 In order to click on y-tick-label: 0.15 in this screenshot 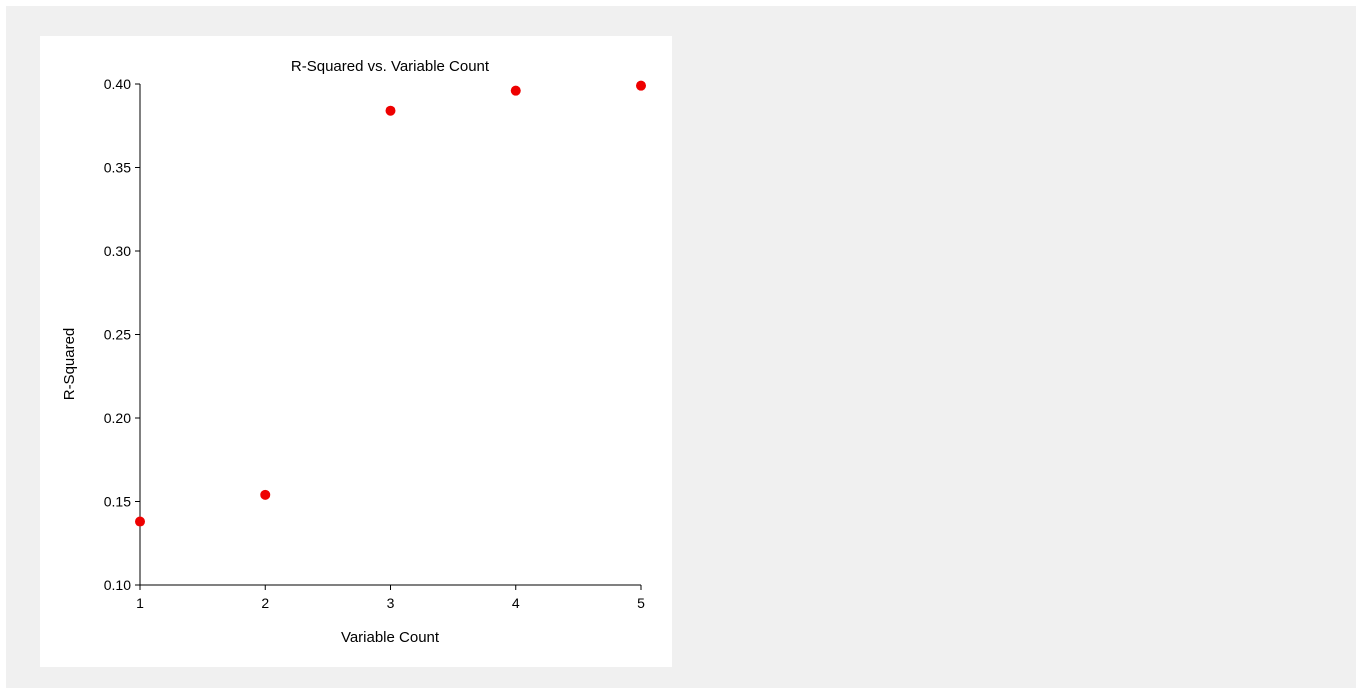, I will do `click(117, 502)`.